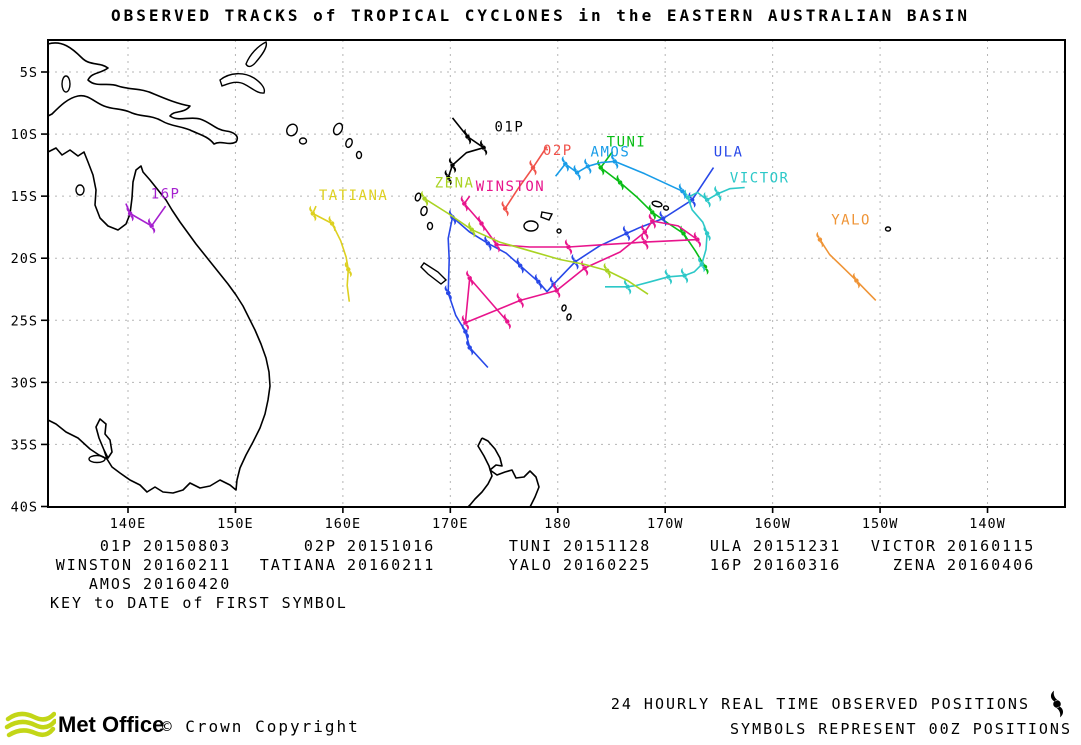  I want to click on copyright-text: © Crown Copyright, so click(261, 726).